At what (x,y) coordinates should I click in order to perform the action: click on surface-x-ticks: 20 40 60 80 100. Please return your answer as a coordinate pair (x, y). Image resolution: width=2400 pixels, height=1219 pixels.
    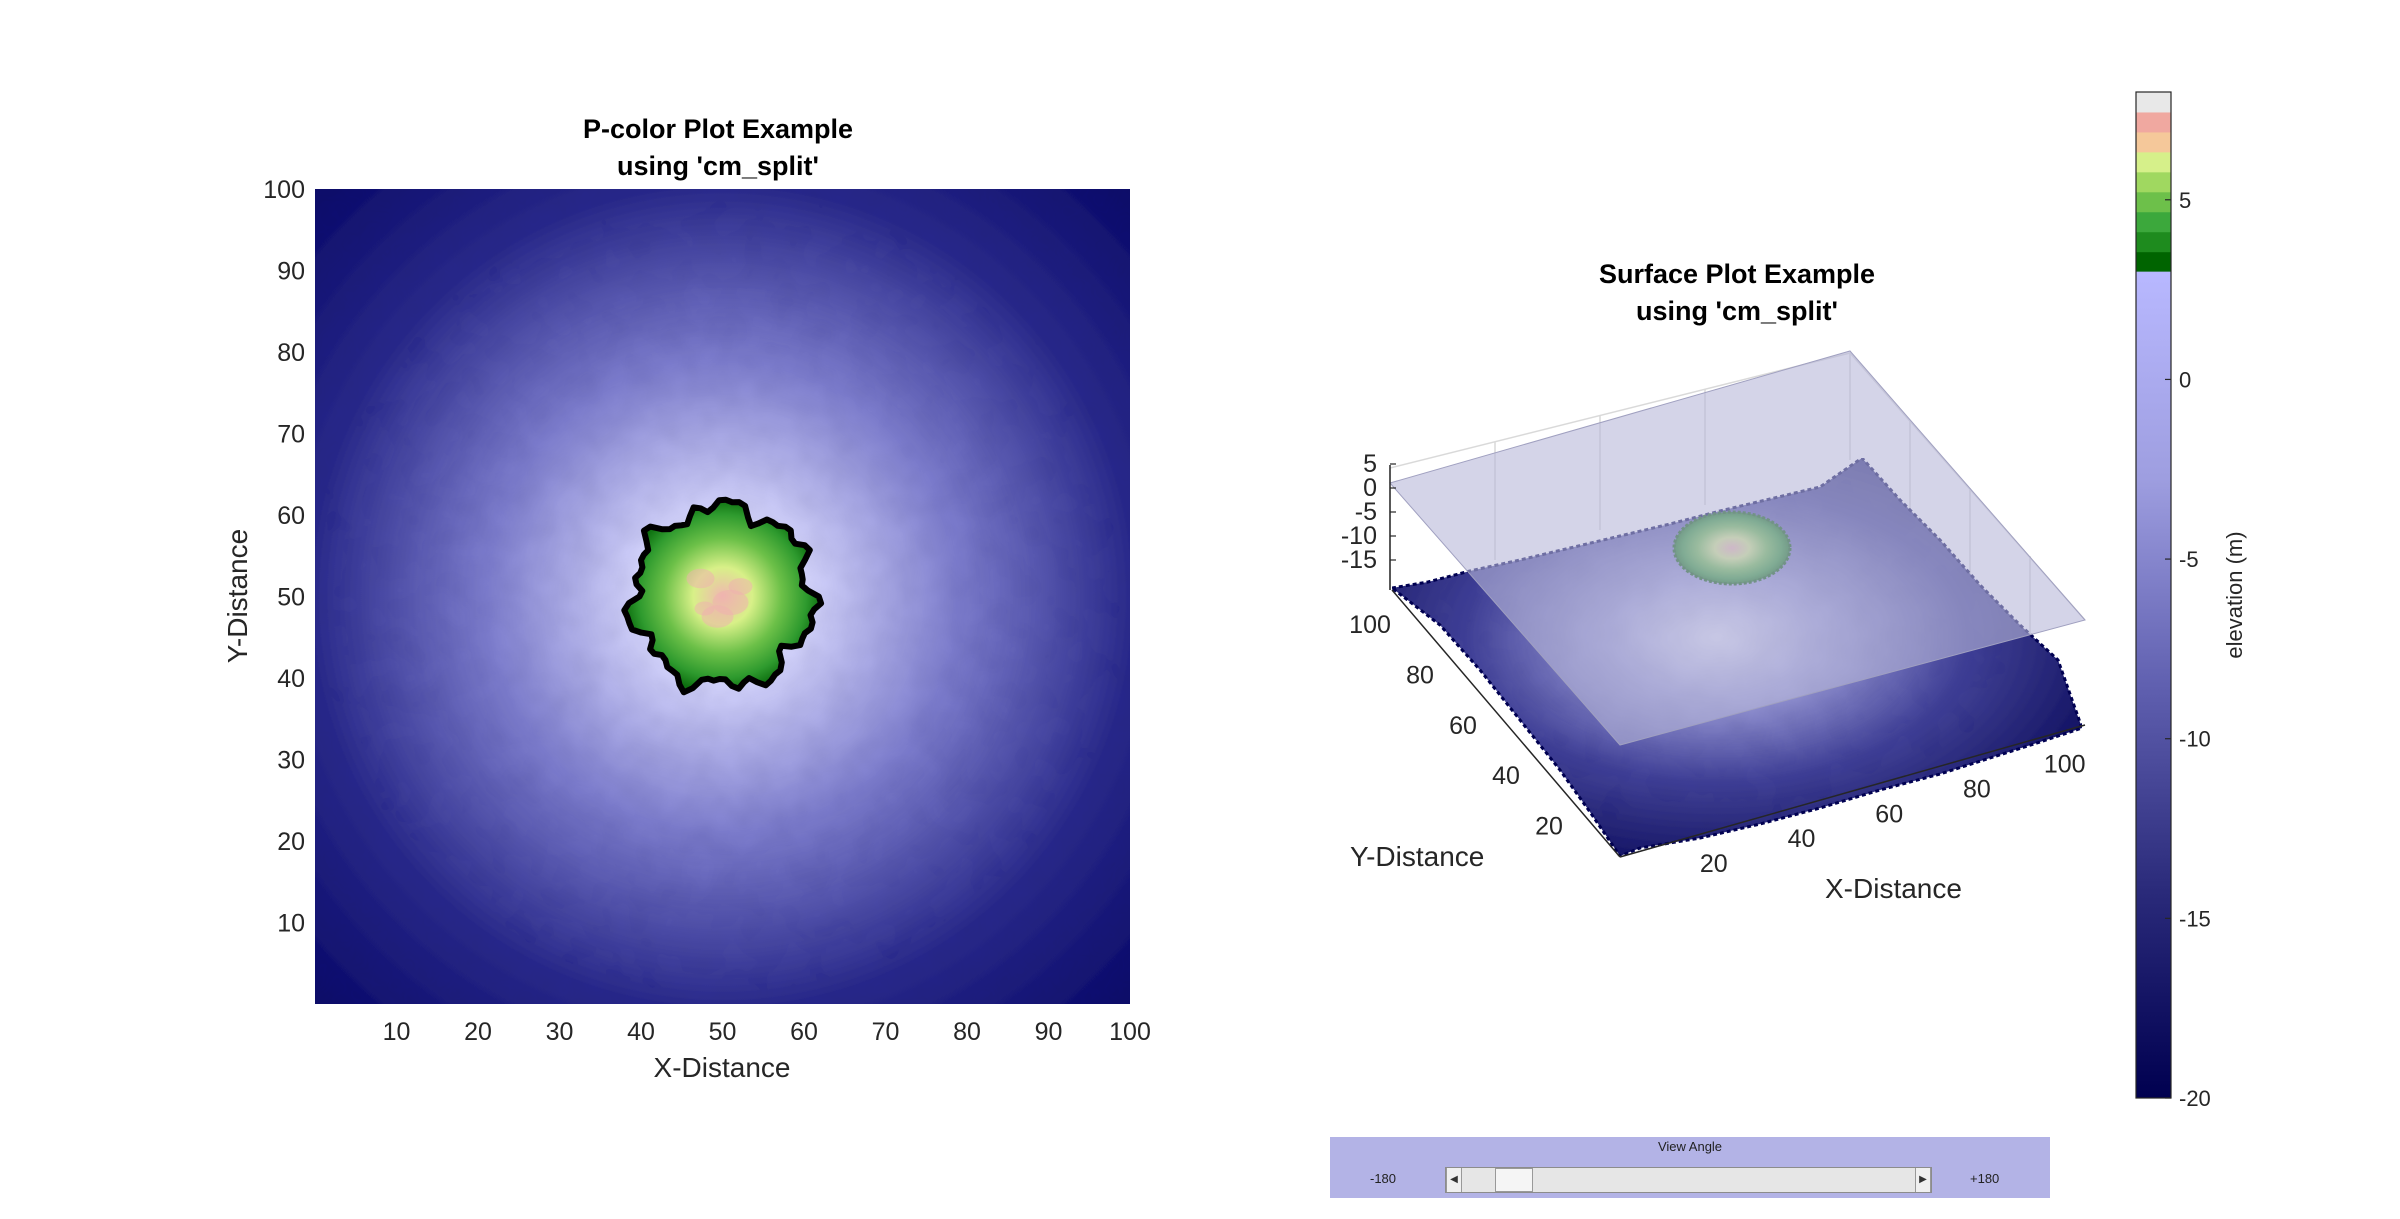
    Looking at the image, I should click on (1893, 814).